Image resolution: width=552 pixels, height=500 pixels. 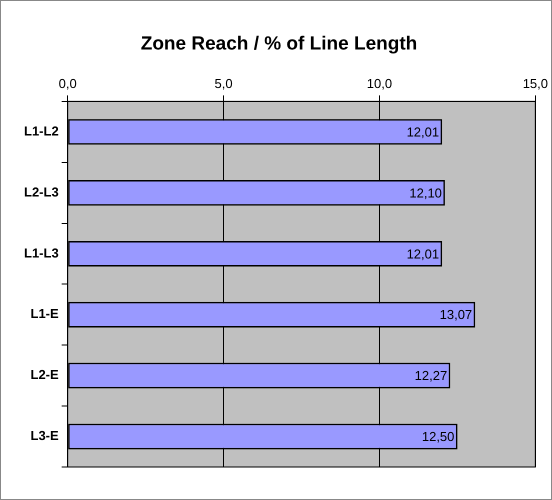 What do you see at coordinates (44, 436) in the screenshot?
I see `y-tick-label: L3-E` at bounding box center [44, 436].